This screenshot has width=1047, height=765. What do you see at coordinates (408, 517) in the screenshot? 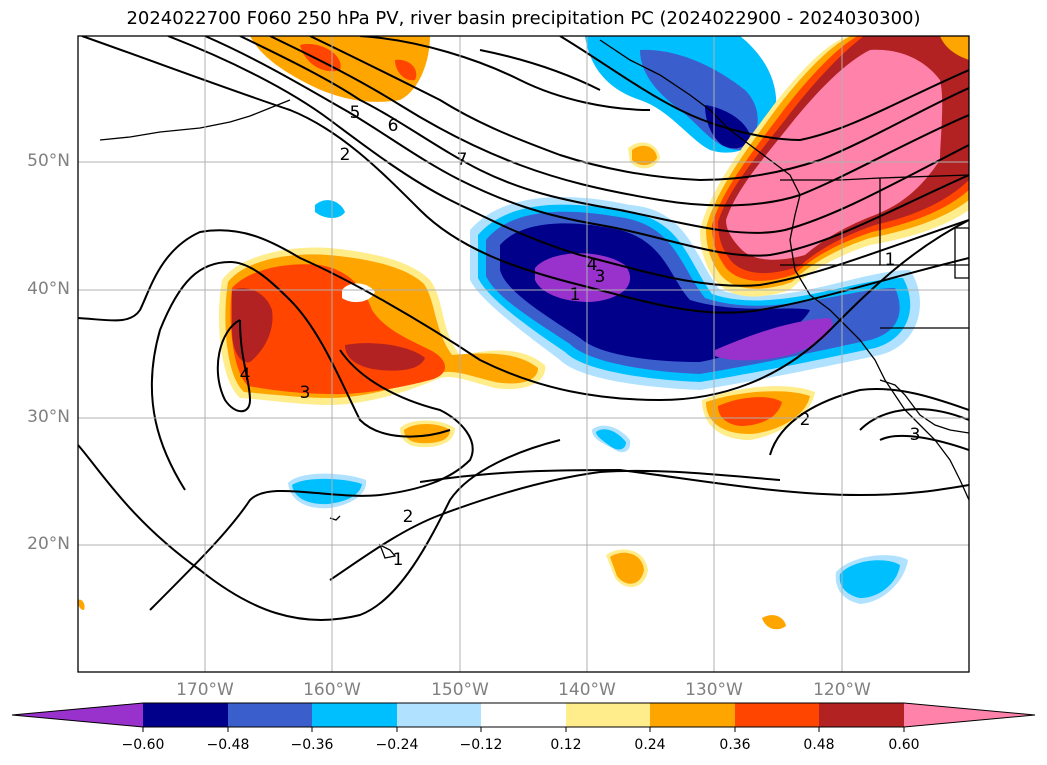
I see `contour-label-2-south: 2` at bounding box center [408, 517].